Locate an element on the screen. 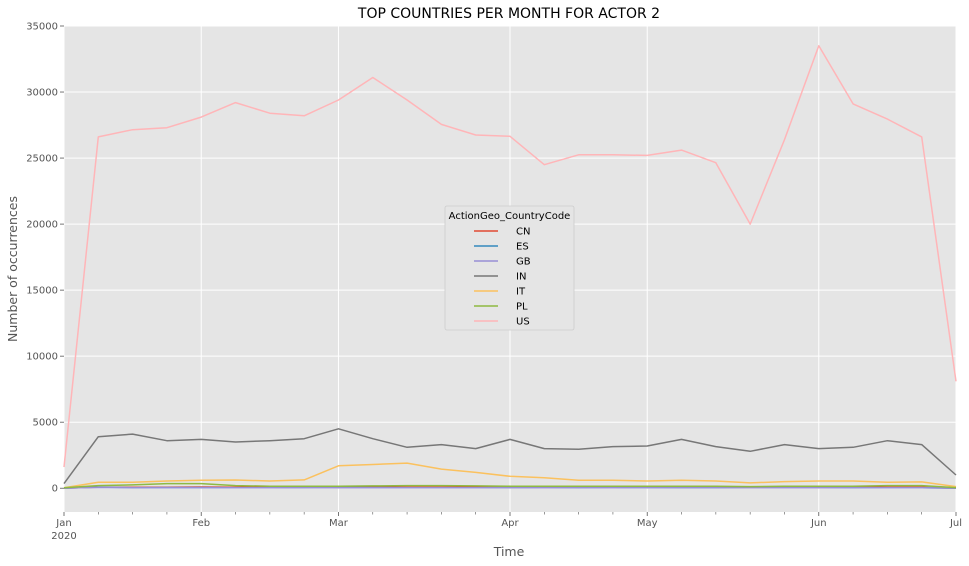 This screenshot has width=969, height=566. series-line-pl is located at coordinates (510, 485).